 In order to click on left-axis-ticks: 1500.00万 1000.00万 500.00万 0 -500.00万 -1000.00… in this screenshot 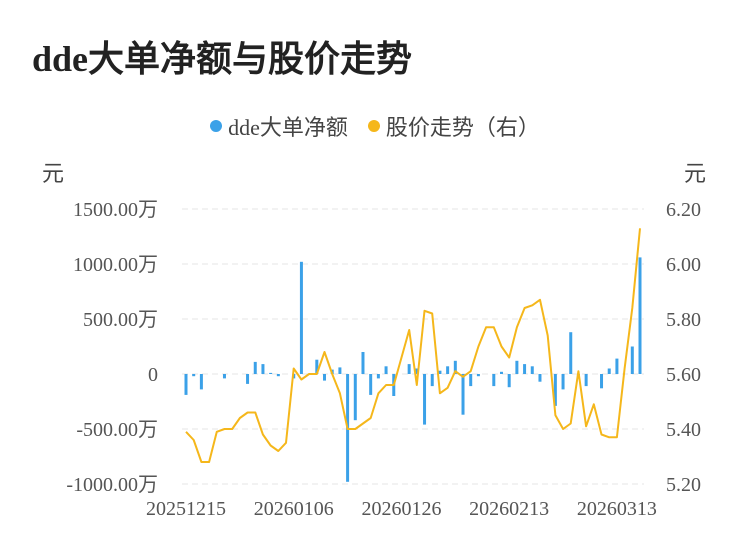, I will do `click(112, 347)`.